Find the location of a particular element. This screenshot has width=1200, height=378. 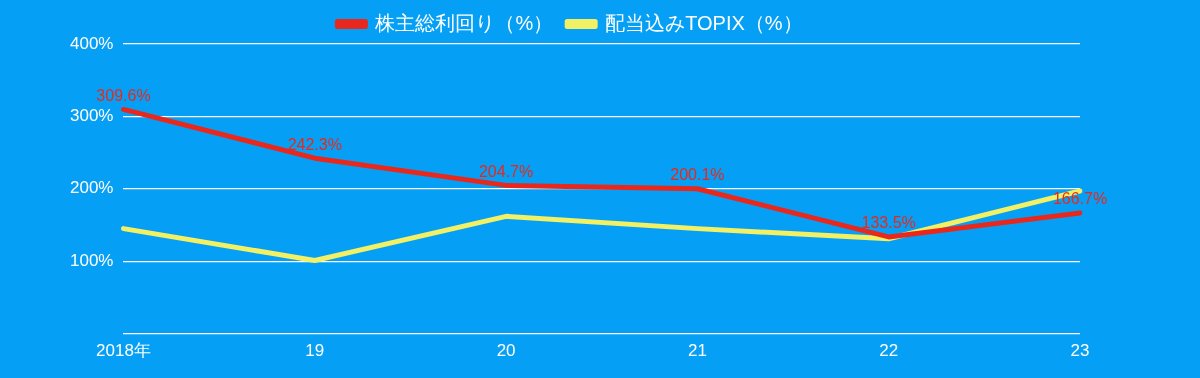

x-tick-label: 19 is located at coordinates (315, 351).